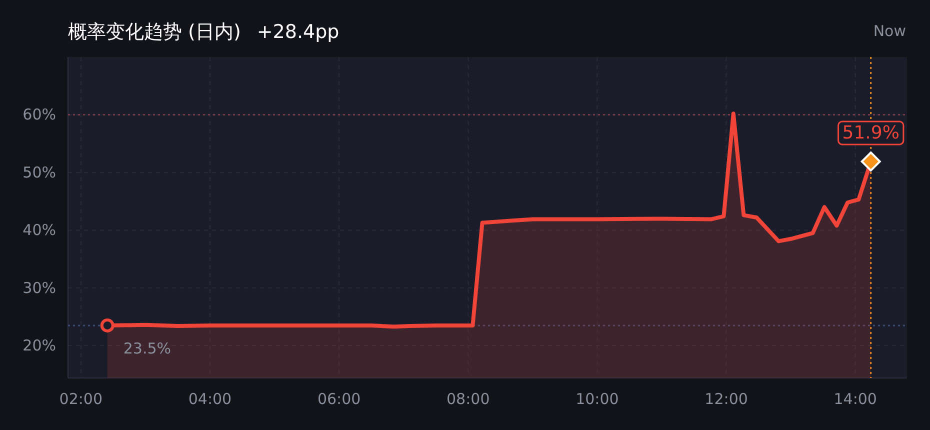  I want to click on y-tick-label: 40%, so click(39, 230).